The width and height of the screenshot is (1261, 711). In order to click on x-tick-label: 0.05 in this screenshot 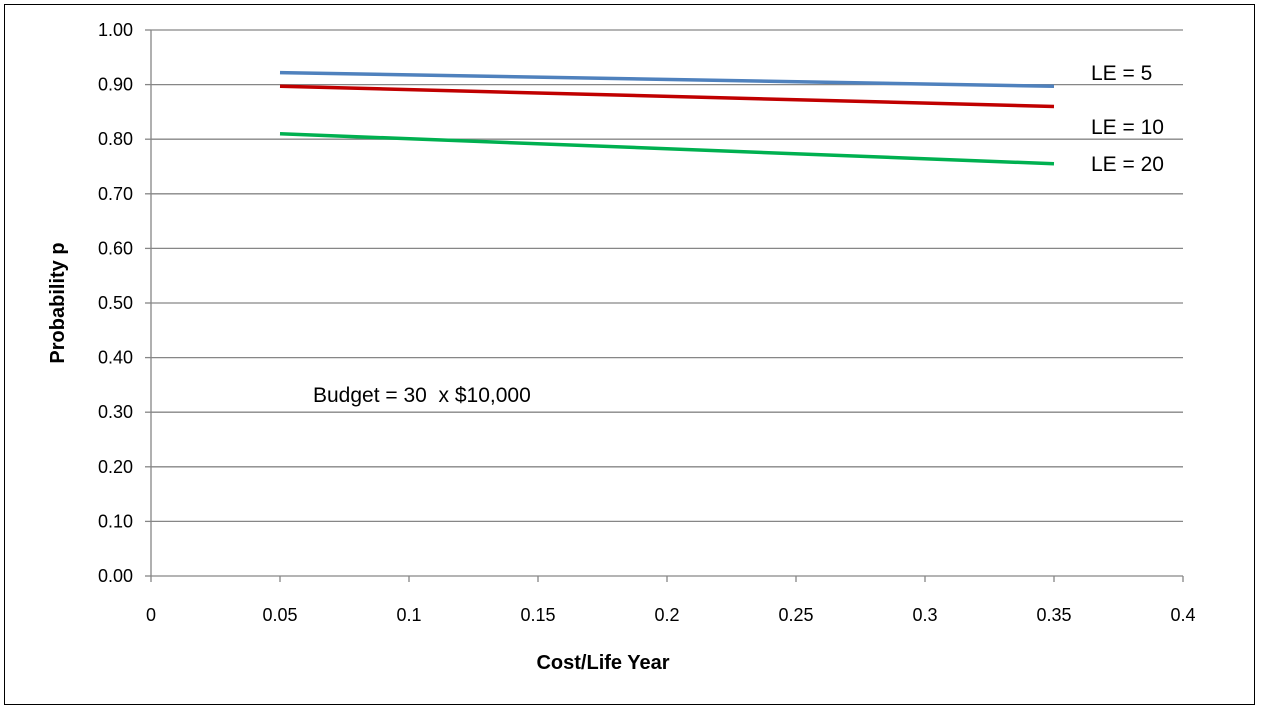, I will do `click(279, 615)`.